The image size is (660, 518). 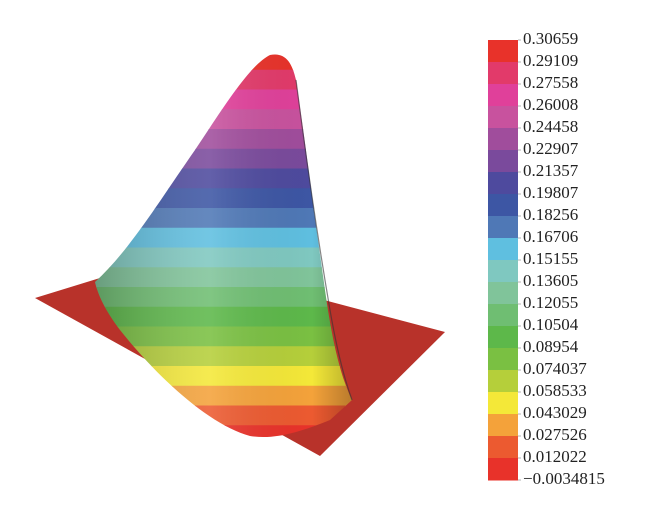 What do you see at coordinates (551, 148) in the screenshot?
I see `colorbar-label: 0.22907` at bounding box center [551, 148].